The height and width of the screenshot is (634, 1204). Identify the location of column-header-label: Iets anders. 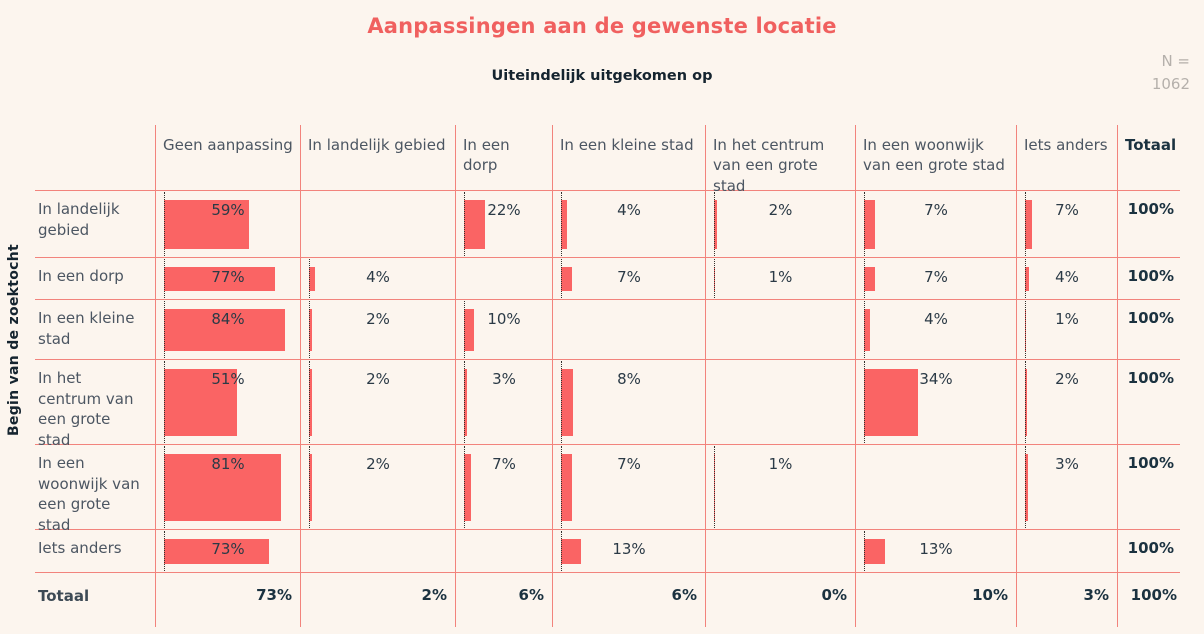
(1066, 145).